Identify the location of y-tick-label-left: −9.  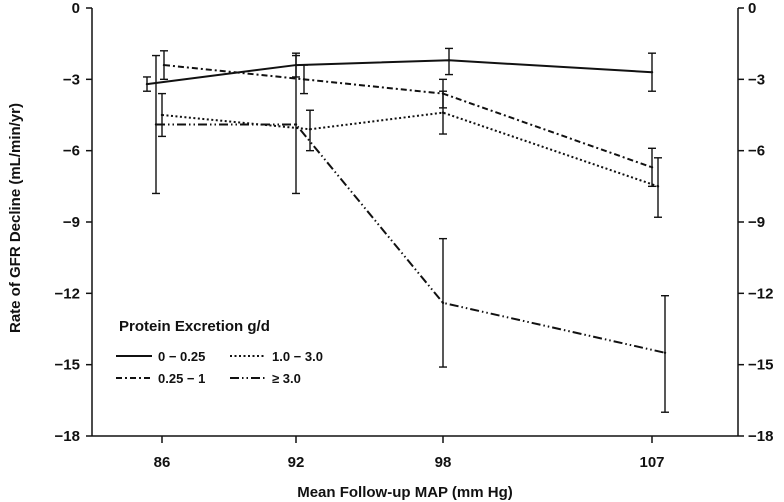
(71, 222).